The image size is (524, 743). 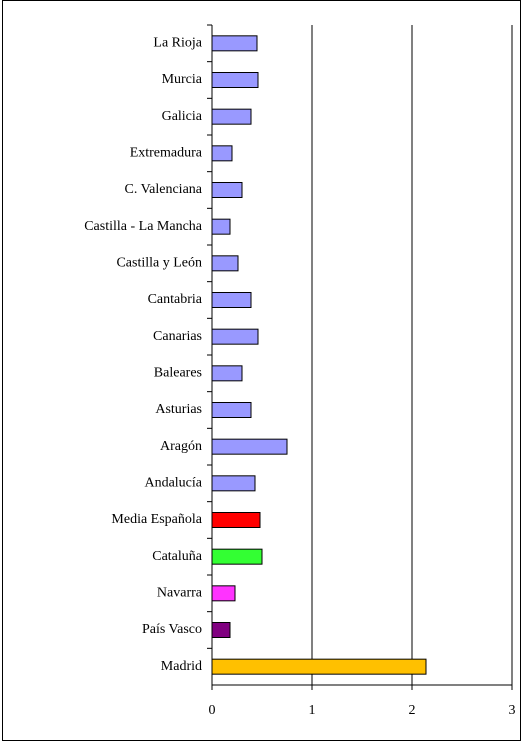 I want to click on y-tick-label: Galicia, so click(x=182, y=116).